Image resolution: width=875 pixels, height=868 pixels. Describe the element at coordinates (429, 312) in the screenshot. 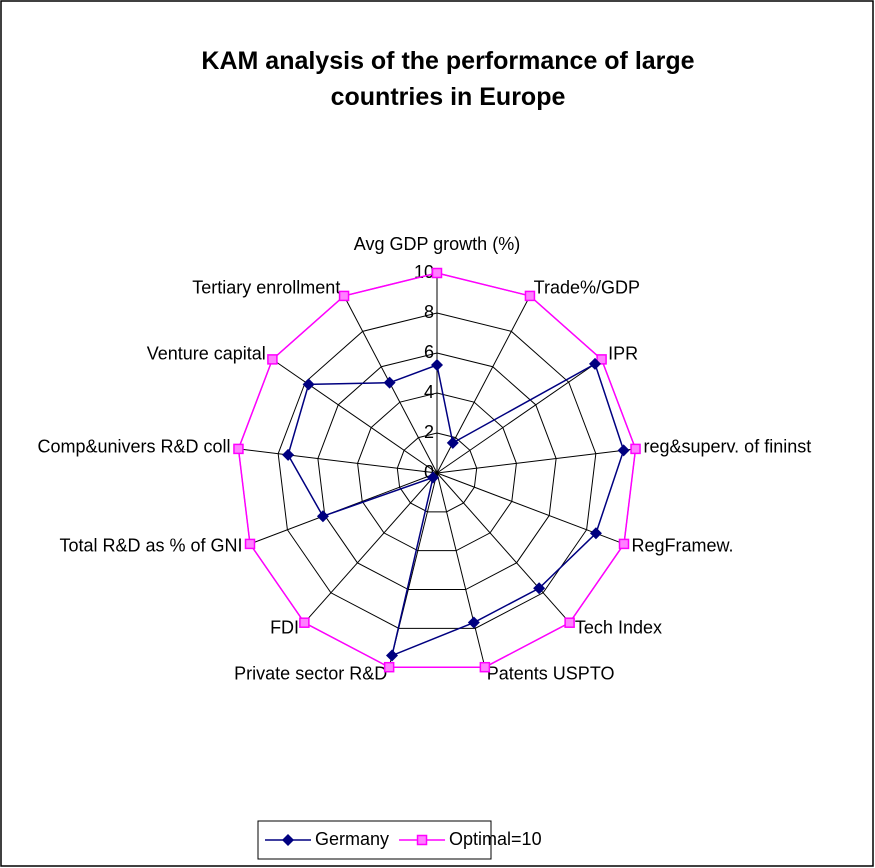

I see `y-tick-label: 8` at that location.